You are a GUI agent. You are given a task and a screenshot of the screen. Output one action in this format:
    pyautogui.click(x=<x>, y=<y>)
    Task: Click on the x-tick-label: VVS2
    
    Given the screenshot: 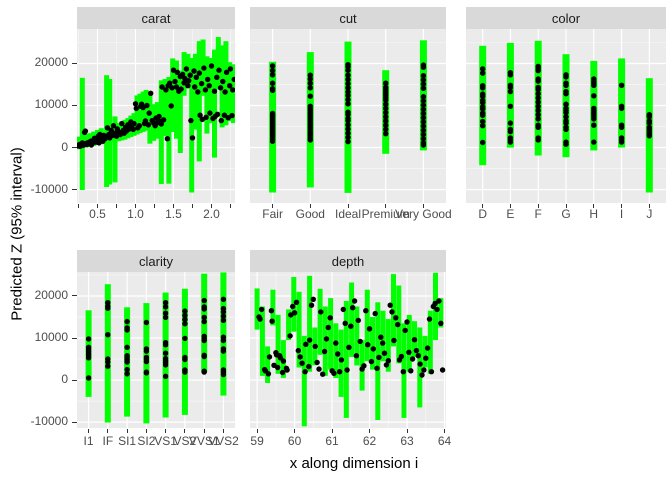 What is the action you would take?
    pyautogui.click(x=223, y=441)
    